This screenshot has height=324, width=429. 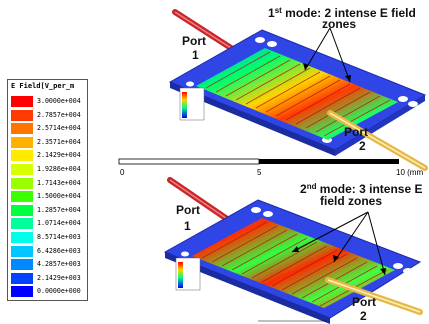 What do you see at coordinates (348, 13) in the screenshot?
I see `top-mode-text: mode: 2 intense E field` at bounding box center [348, 13].